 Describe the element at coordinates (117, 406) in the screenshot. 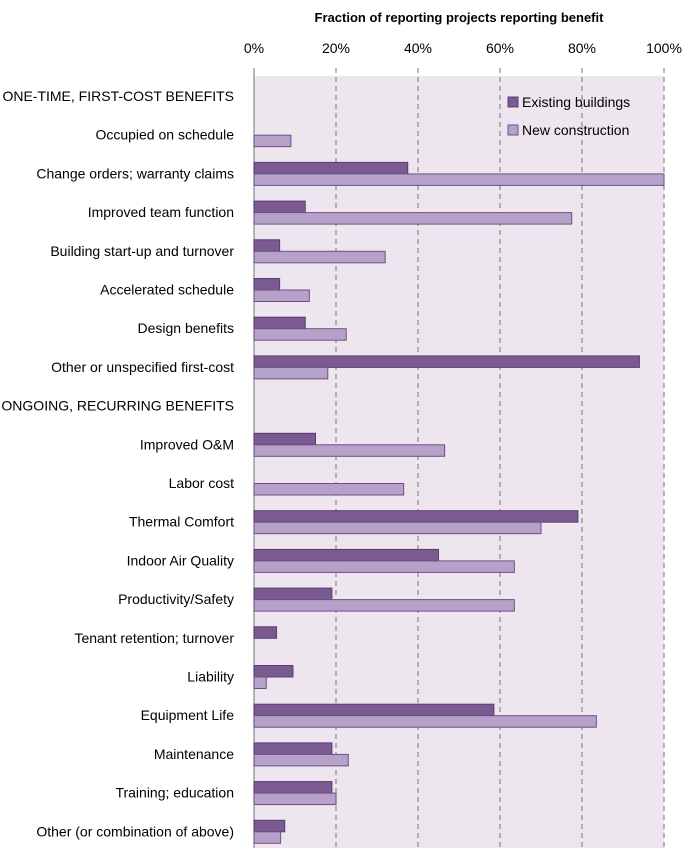

I see `category-label: ONGOING, RECURRING BENEFITS` at that location.